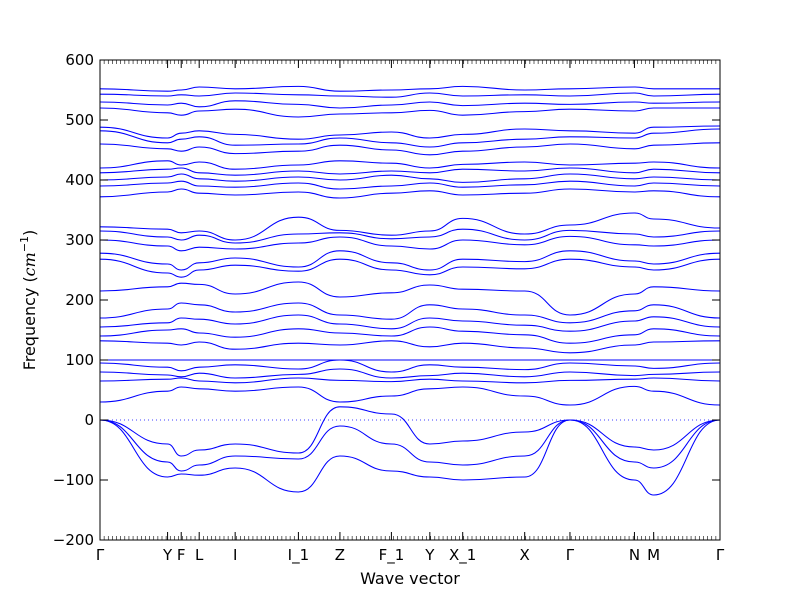 The image size is (800, 600). I want to click on y-tick-label: 0, so click(89, 420).